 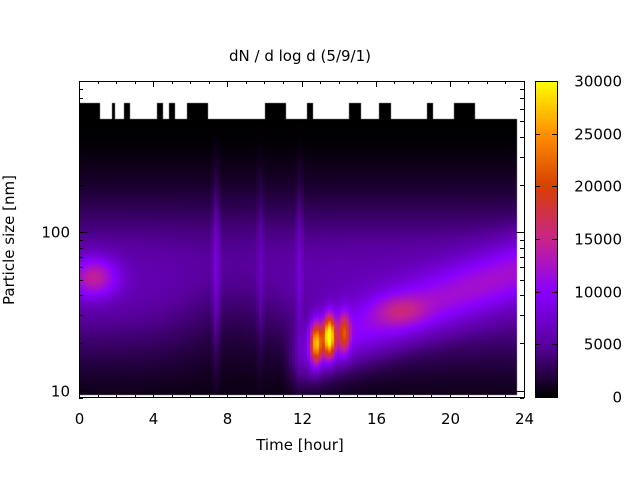 What do you see at coordinates (598, 135) in the screenshot?
I see `colorbar-tick-label: 25000` at bounding box center [598, 135].